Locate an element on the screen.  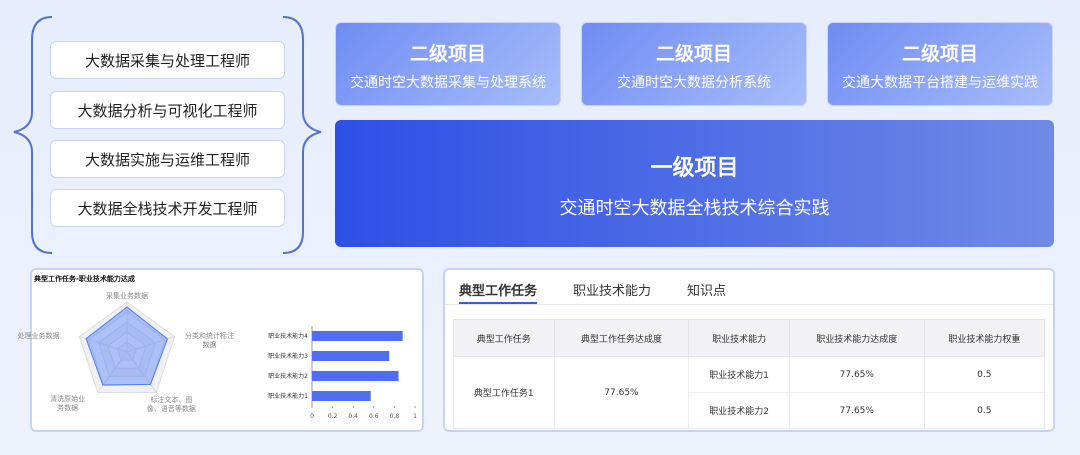
secondary-card: 二级项目交通大数据平台搭建与运维实践 is located at coordinates (940, 64).